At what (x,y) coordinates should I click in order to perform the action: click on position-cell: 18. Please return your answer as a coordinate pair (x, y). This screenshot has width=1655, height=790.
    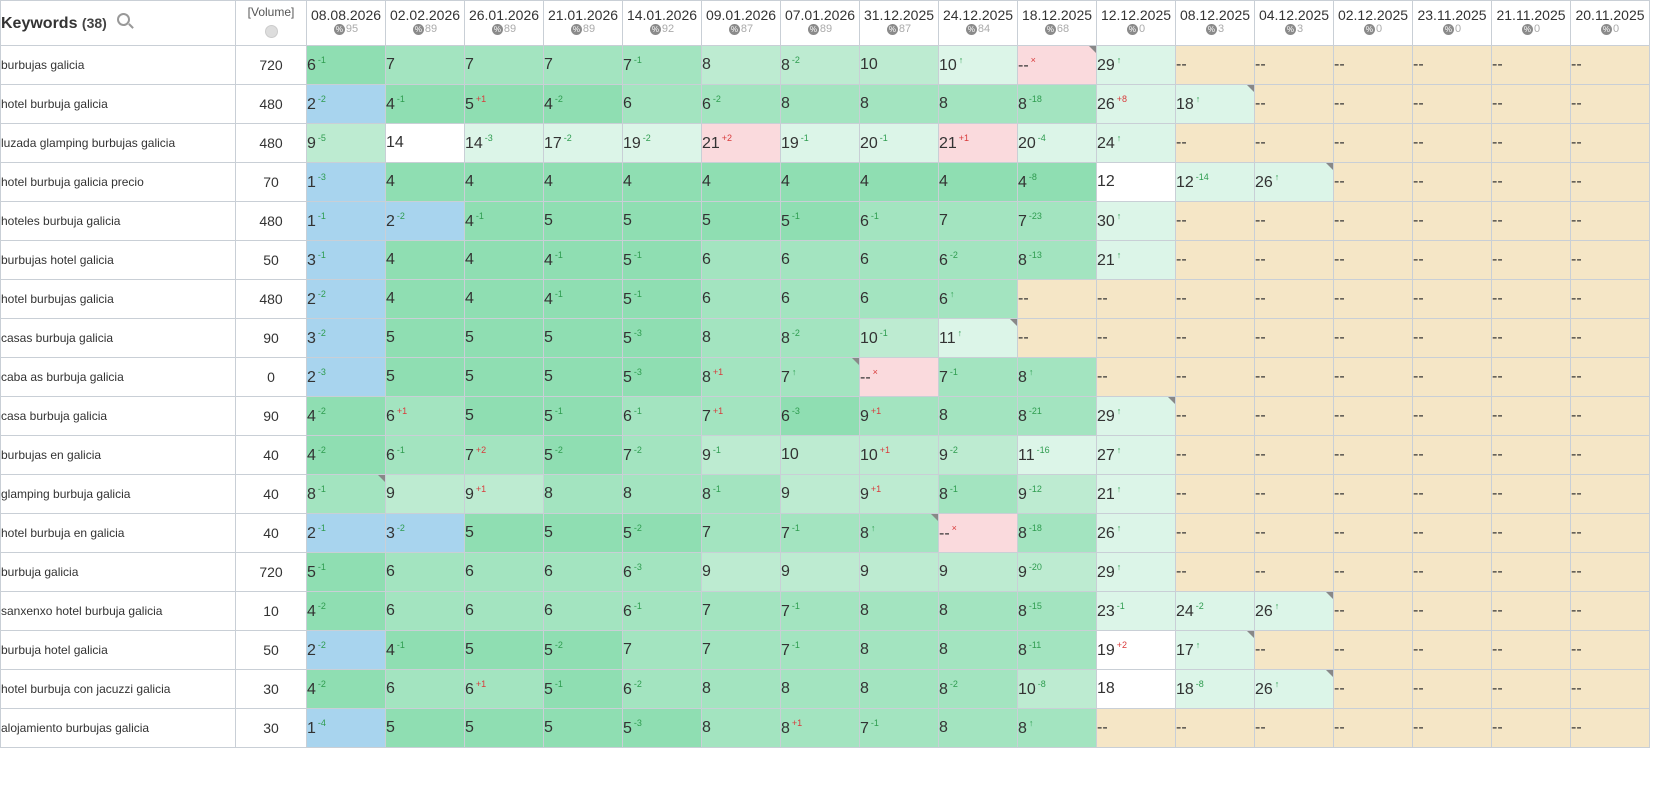
    Looking at the image, I should click on (1136, 689).